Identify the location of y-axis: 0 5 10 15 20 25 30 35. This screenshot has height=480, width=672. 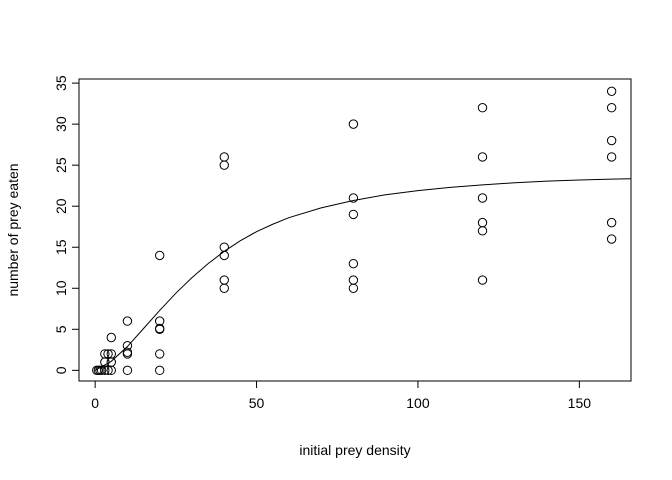
(66, 224).